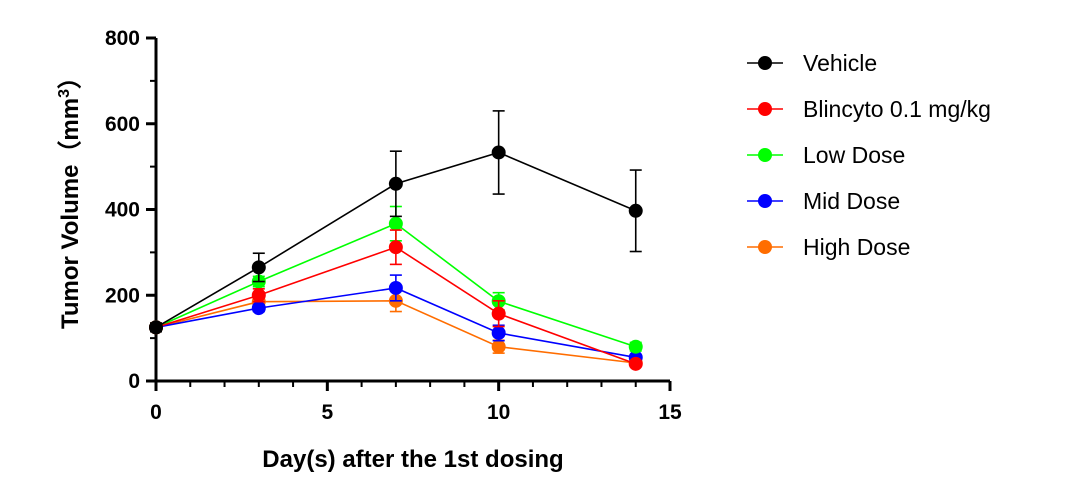 Image resolution: width=1080 pixels, height=489 pixels. Describe the element at coordinates (156, 412) in the screenshot. I see `x-tick-label: 0` at that location.